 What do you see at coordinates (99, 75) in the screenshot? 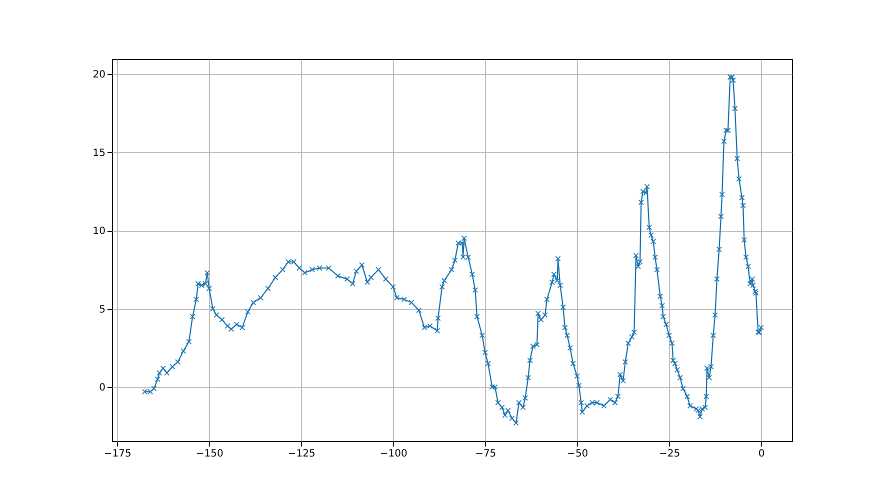
I see `y-tick-label: 20` at bounding box center [99, 75].